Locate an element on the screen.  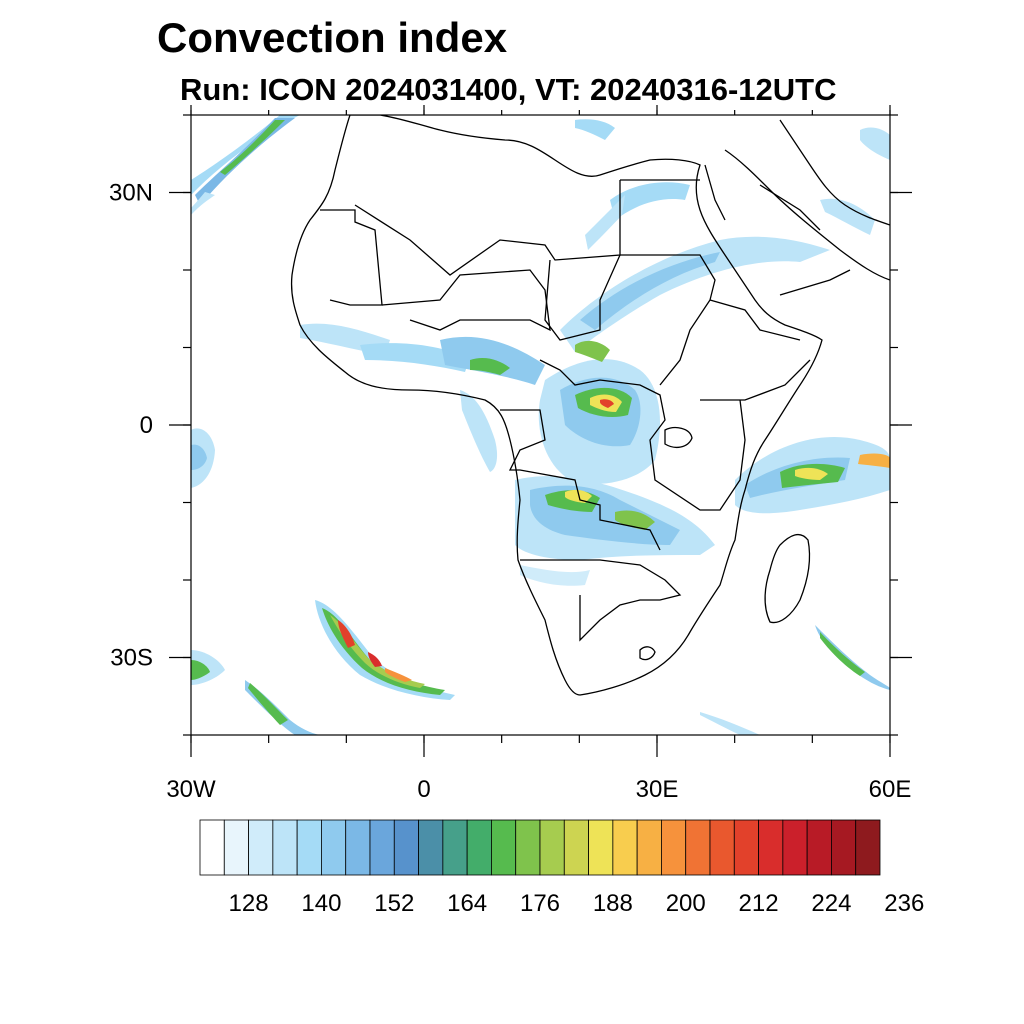
convection-cell-northeast-africa is located at coordinates (695, 267).